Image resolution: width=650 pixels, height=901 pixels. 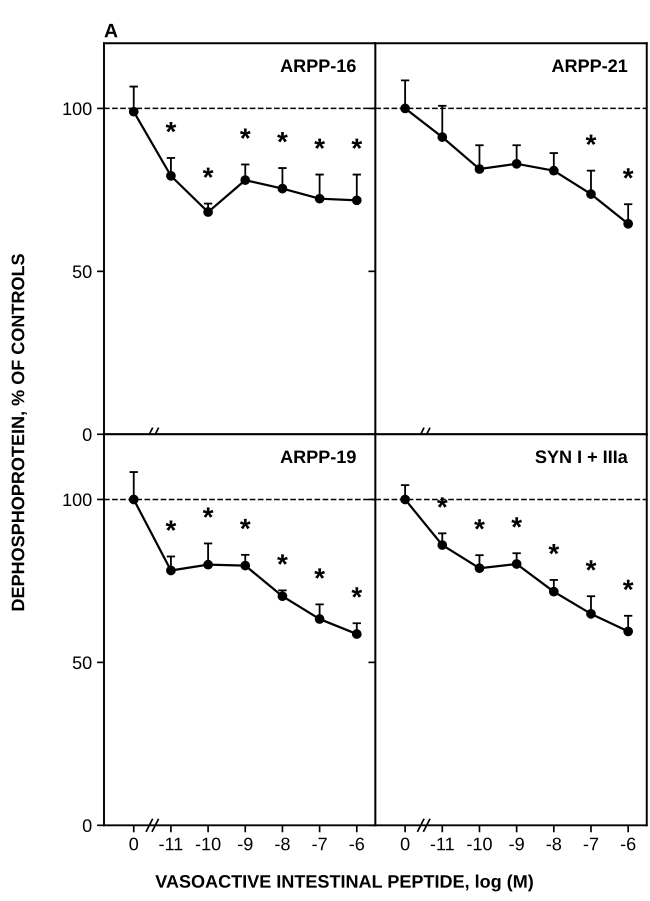 I want to click on text: ARPP-21, so click(x=590, y=65).